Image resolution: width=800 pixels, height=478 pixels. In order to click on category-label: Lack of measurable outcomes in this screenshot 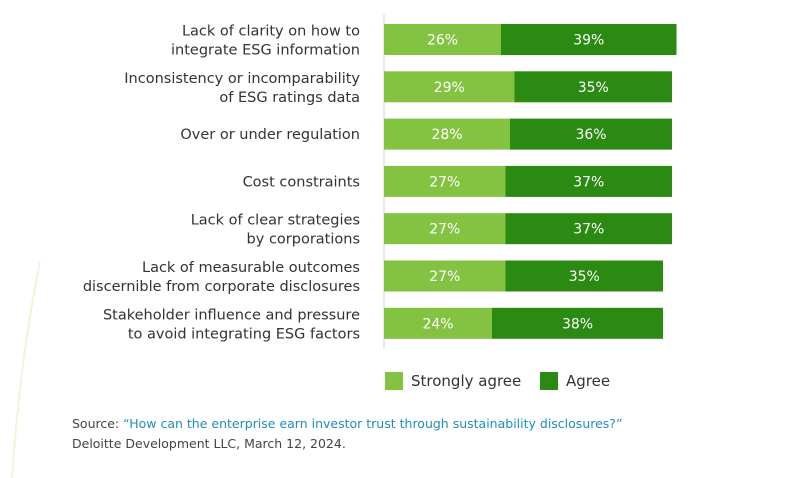, I will do `click(251, 268)`.